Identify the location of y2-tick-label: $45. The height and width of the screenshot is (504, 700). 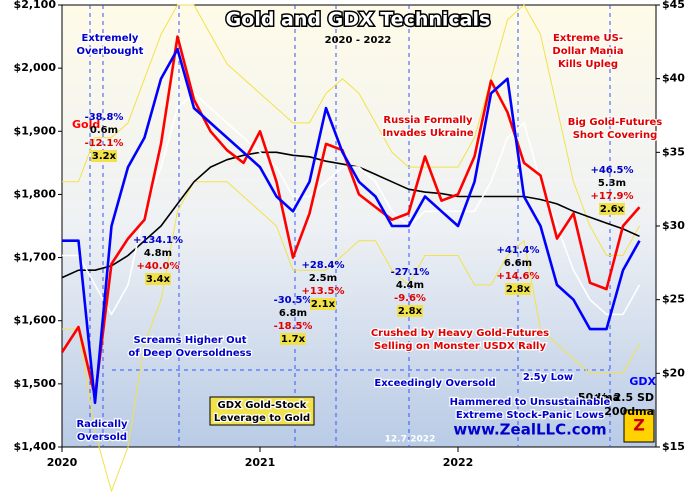
(673, 5).